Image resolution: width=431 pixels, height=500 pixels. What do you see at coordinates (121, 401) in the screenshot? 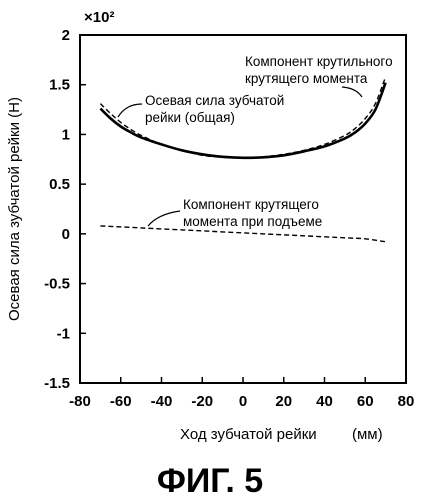
I see `x-tick-label: -60` at bounding box center [121, 401].